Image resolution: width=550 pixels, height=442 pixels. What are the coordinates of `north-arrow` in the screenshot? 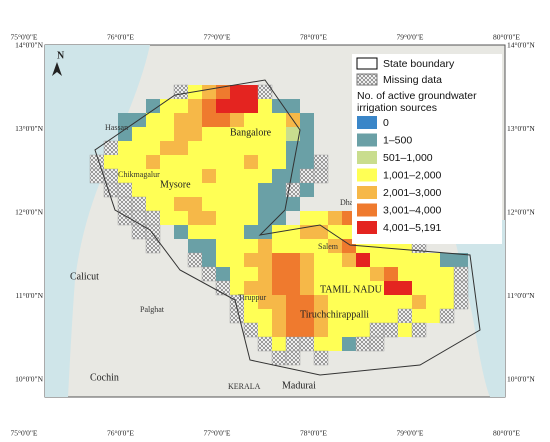 It's located at (57, 69).